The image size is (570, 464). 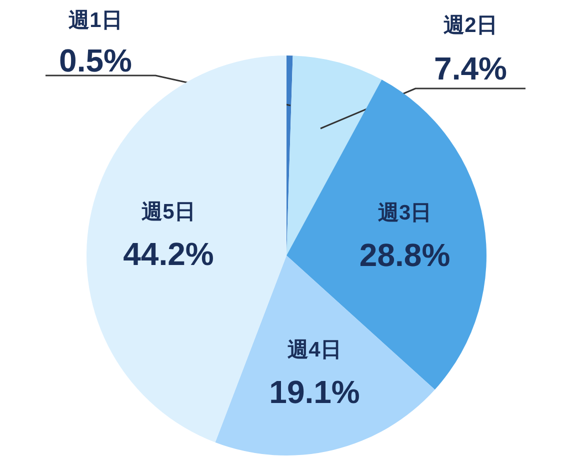 I want to click on data-label: 44.2%, so click(x=168, y=254).